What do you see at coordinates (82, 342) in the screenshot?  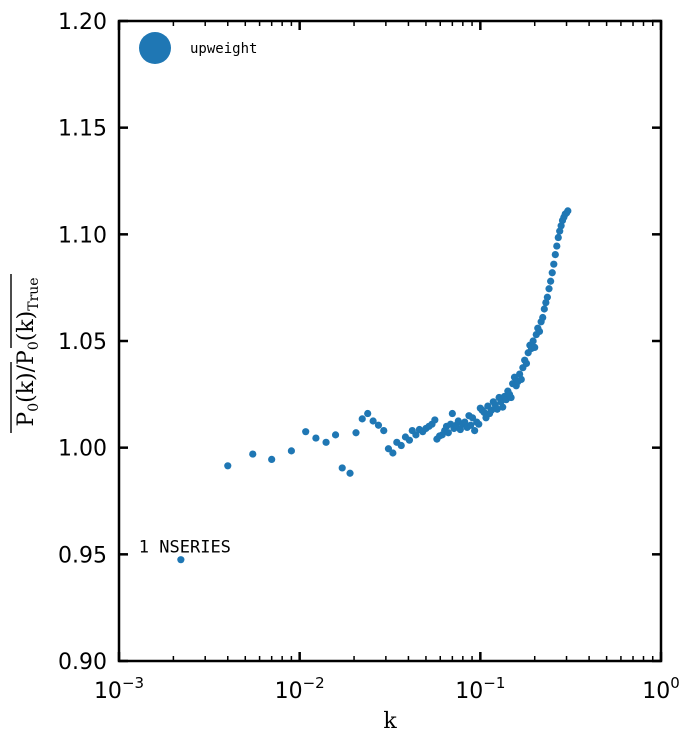 I see `y-tick-label: 1.05` at bounding box center [82, 342].